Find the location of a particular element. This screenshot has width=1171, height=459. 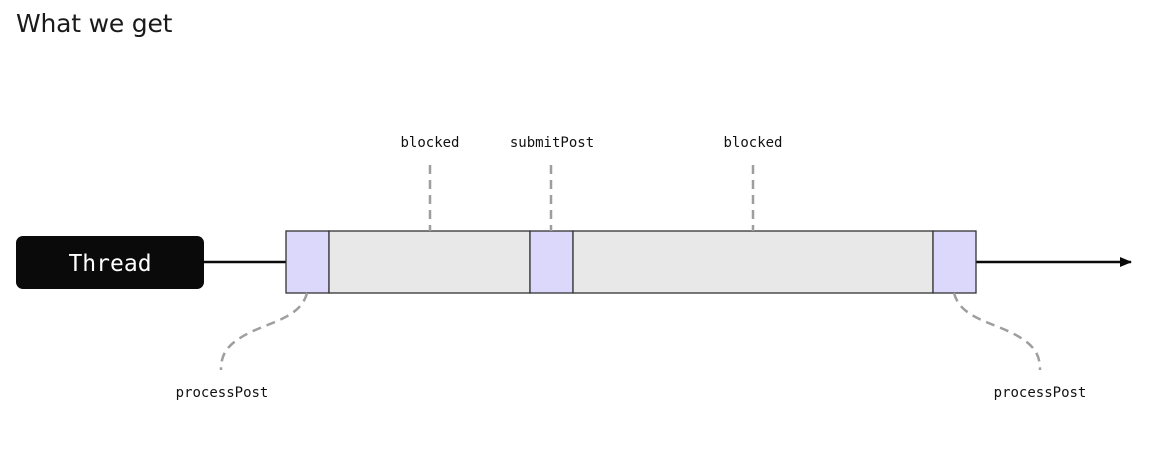

label-blocked-1: blocked is located at coordinates (429, 143).